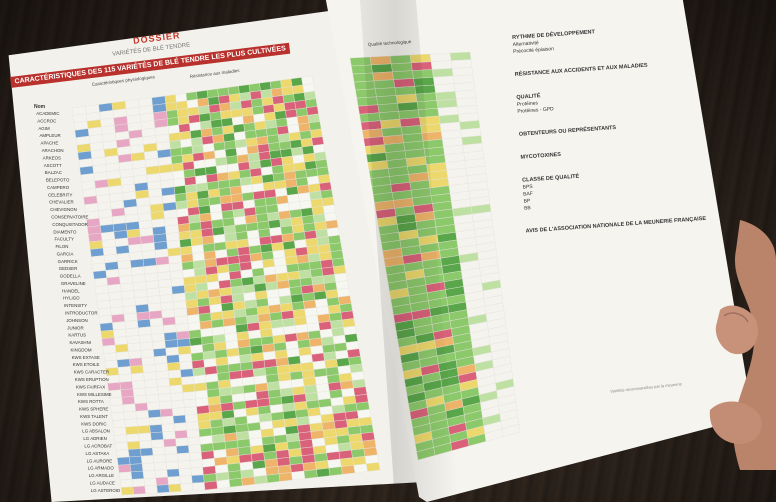 The height and width of the screenshot is (502, 776). Describe the element at coordinates (77, 335) in the screenshot. I see `variety-name: KARTUS` at that location.